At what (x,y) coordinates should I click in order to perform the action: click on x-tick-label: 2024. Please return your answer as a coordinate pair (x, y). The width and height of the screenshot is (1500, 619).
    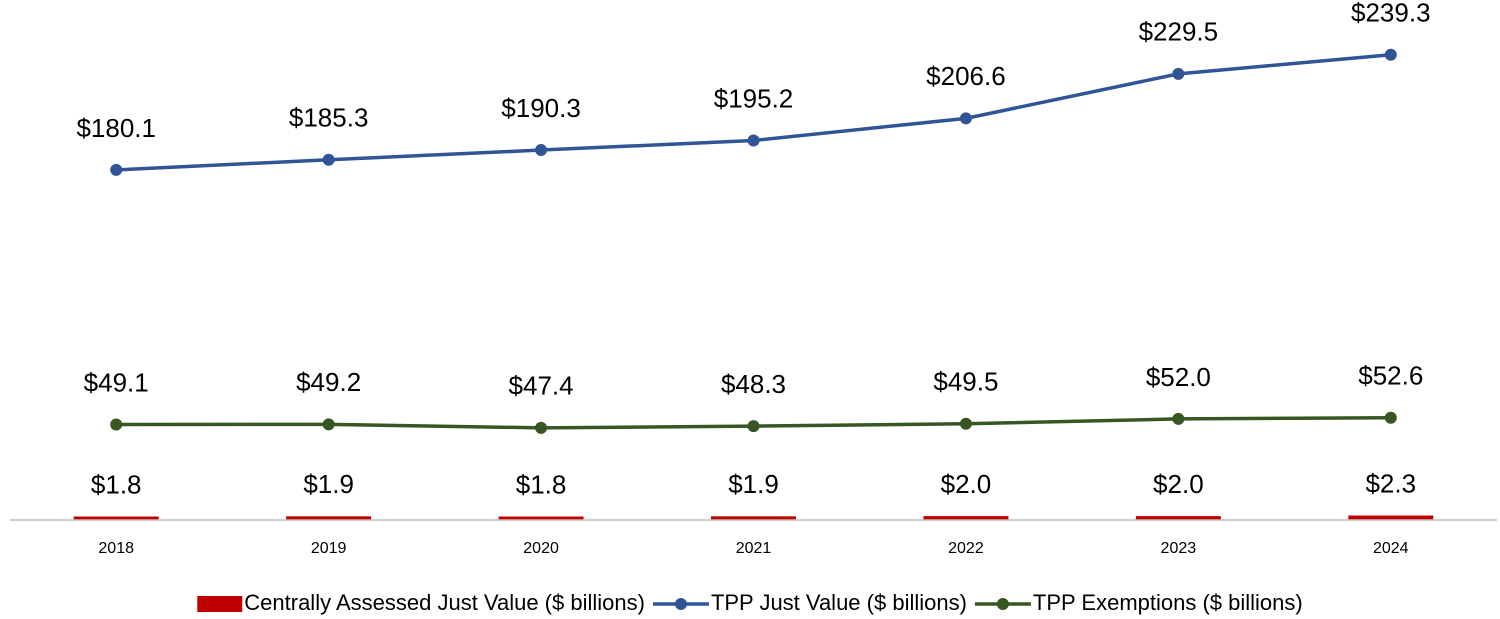
    Looking at the image, I should click on (1391, 548).